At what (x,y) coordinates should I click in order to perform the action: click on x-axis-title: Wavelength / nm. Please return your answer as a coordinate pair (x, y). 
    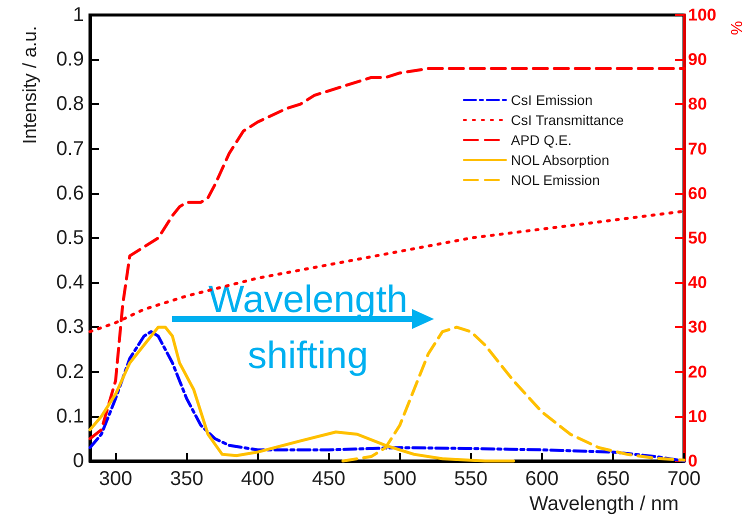
    Looking at the image, I should click on (604, 503).